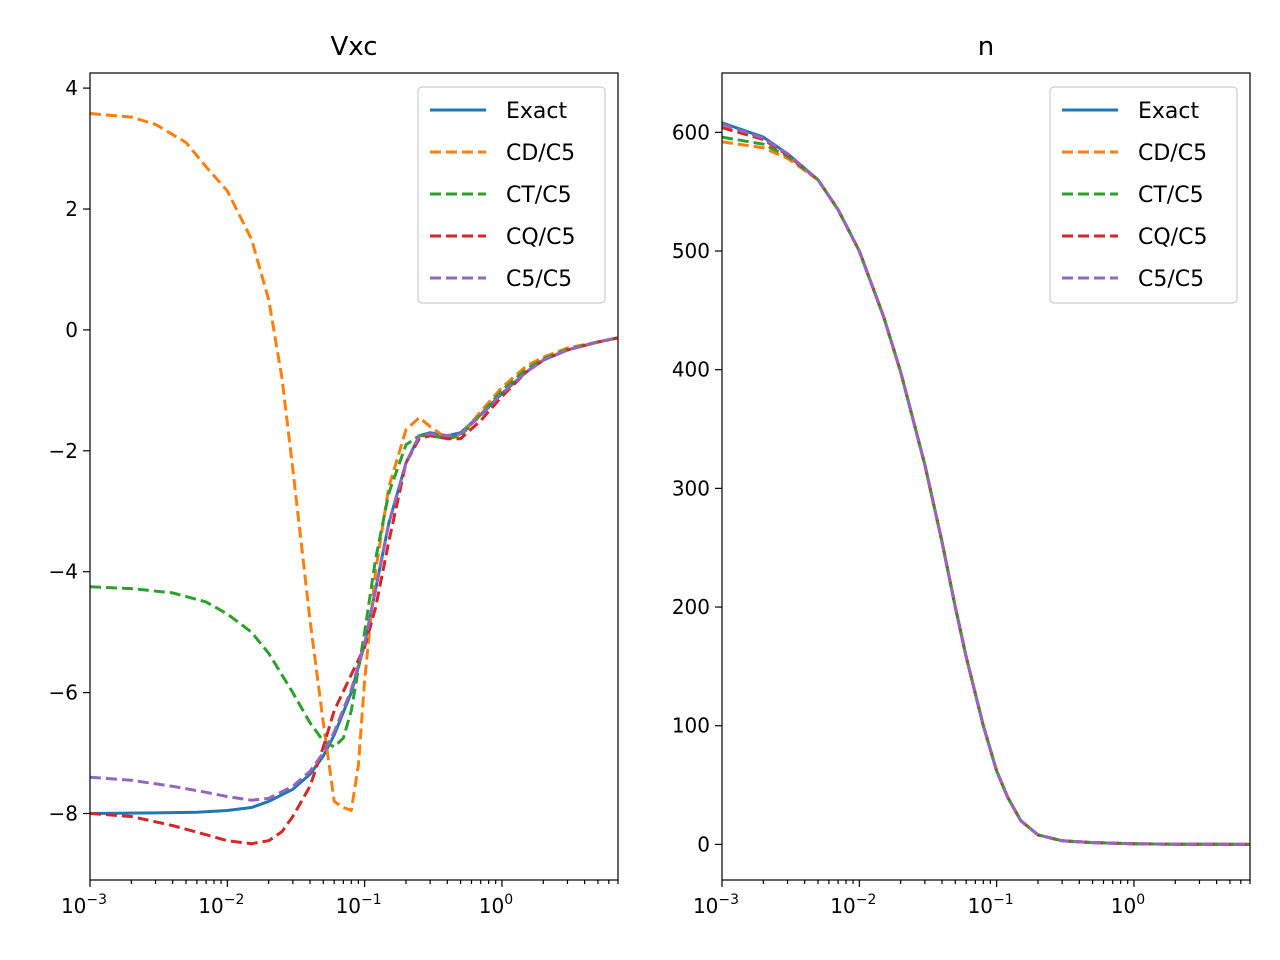  I want to click on panel-title-vxc: Vxc, so click(353, 47).